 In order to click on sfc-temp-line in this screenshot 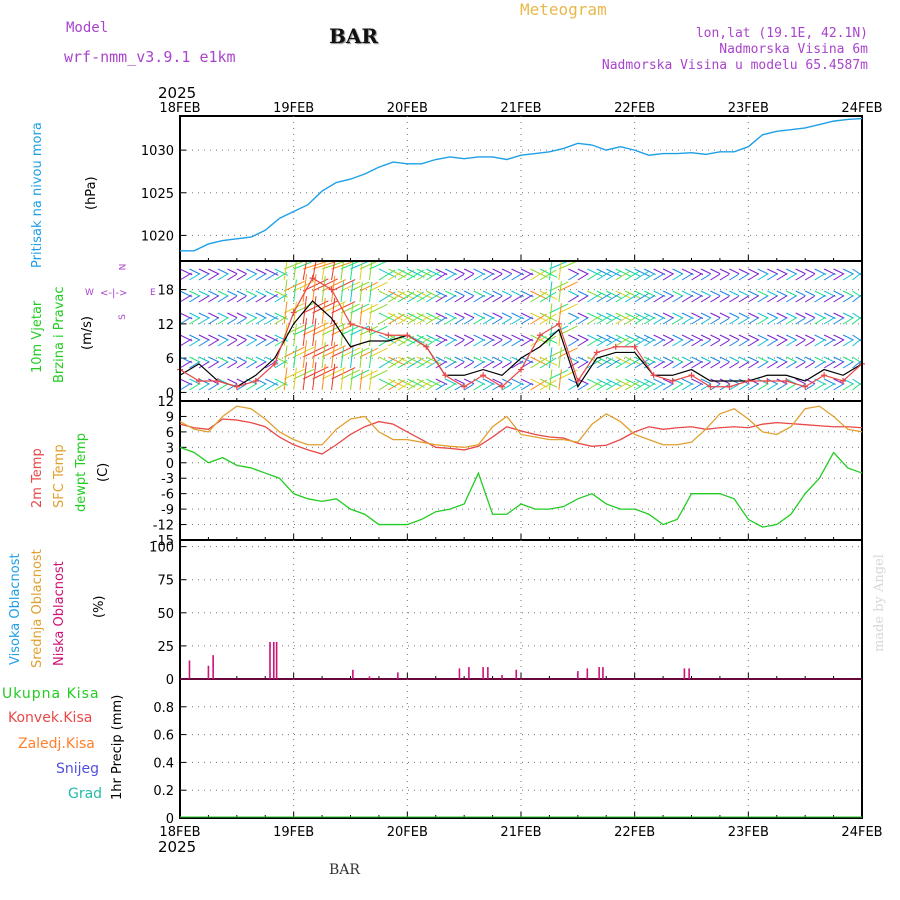, I will do `click(521, 426)`.